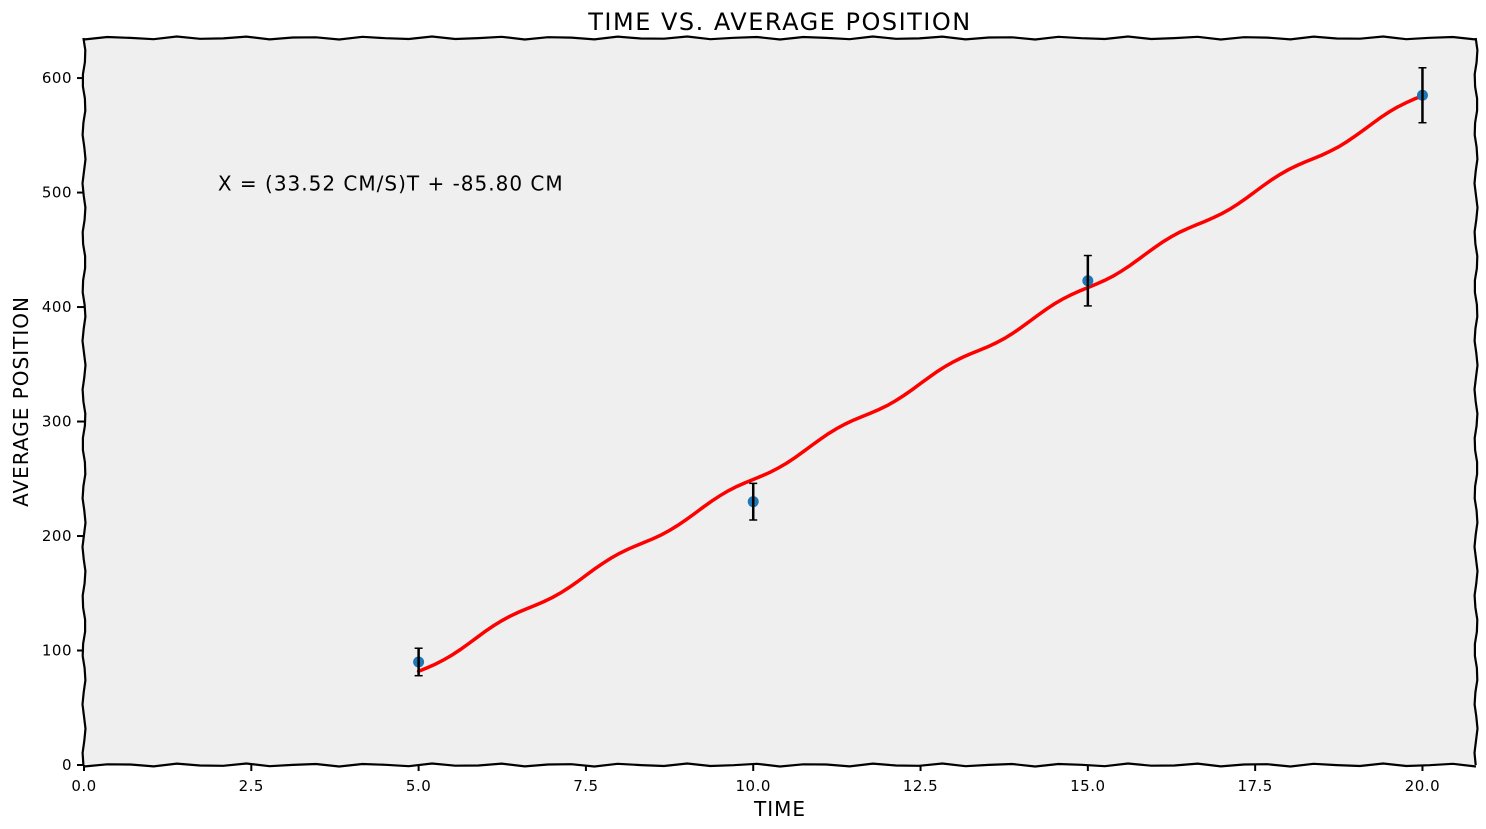  I want to click on x-tick-label: 12.5, so click(920, 786).